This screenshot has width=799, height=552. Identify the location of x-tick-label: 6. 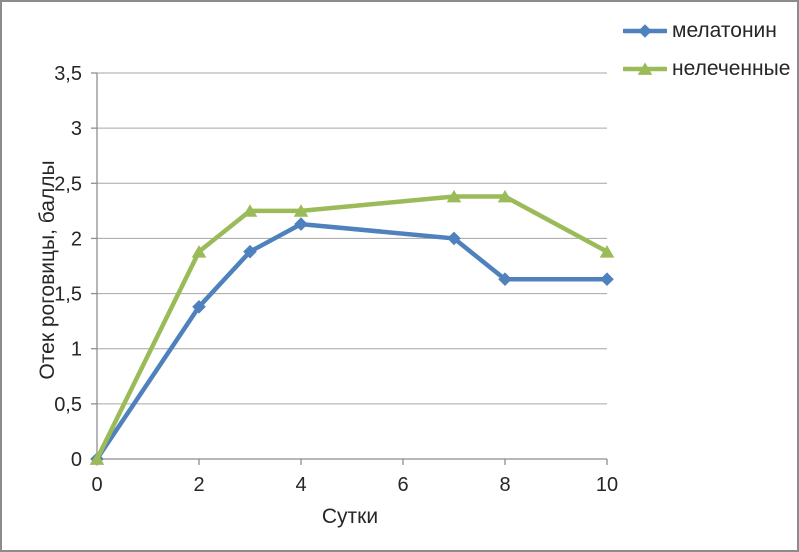
(402, 485).